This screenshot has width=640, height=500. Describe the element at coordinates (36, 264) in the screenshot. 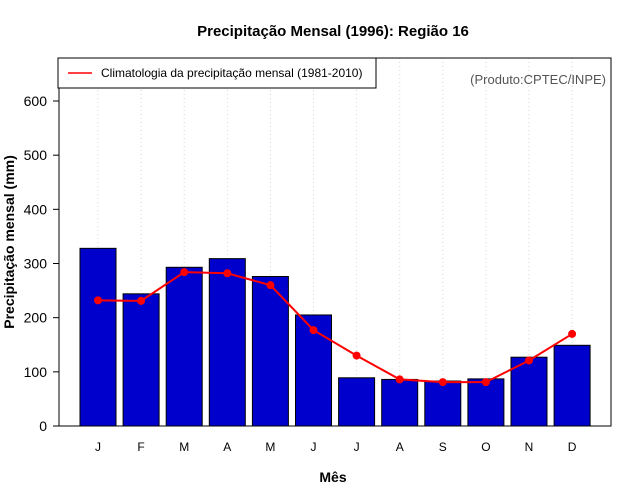

I see `y-tick-label: 300` at that location.